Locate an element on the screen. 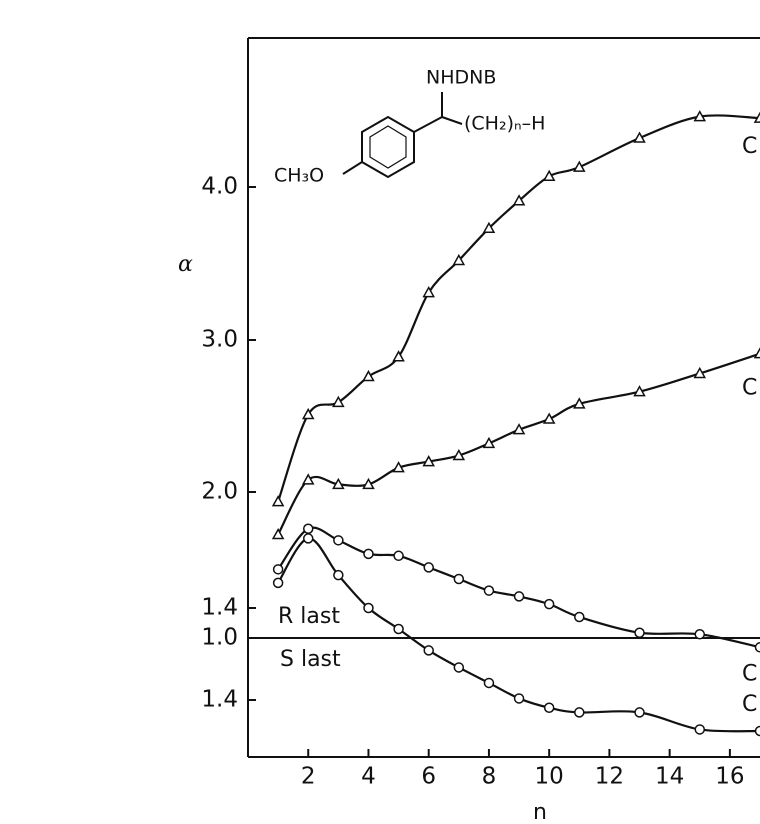 The width and height of the screenshot is (760, 824). region-label: R last is located at coordinates (309, 616).